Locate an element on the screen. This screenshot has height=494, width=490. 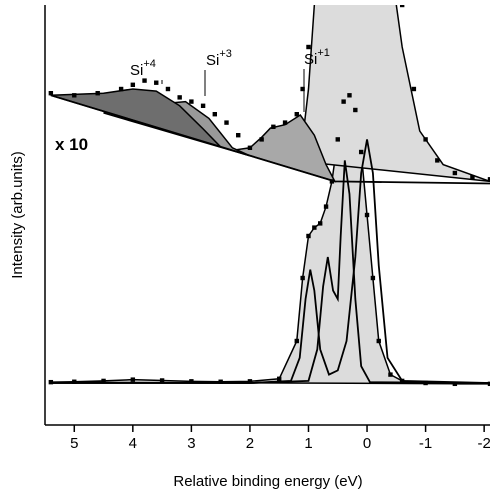
x-axis-label: Relative binding energy (eV) is located at coordinates (267, 481).